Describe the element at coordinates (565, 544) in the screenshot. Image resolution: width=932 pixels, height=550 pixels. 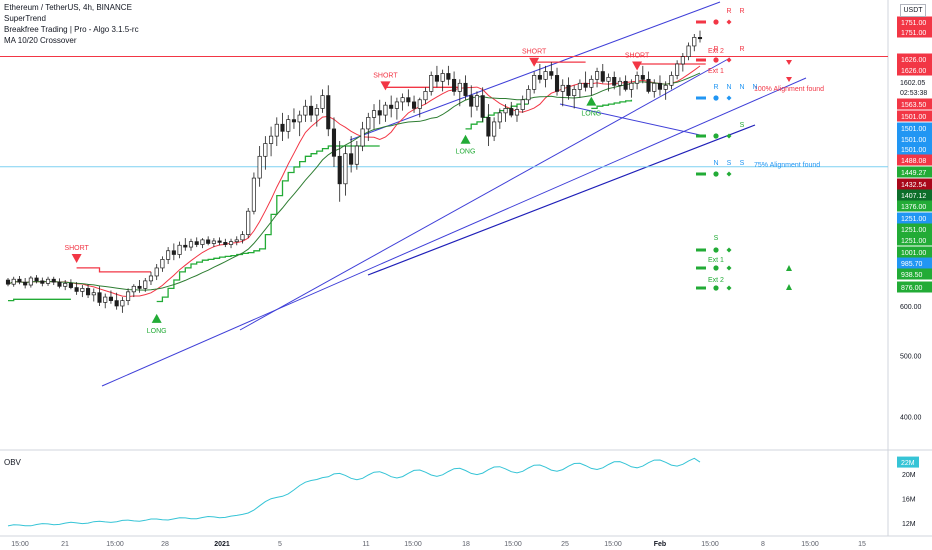
I see `time-tick-label: 25` at that location.